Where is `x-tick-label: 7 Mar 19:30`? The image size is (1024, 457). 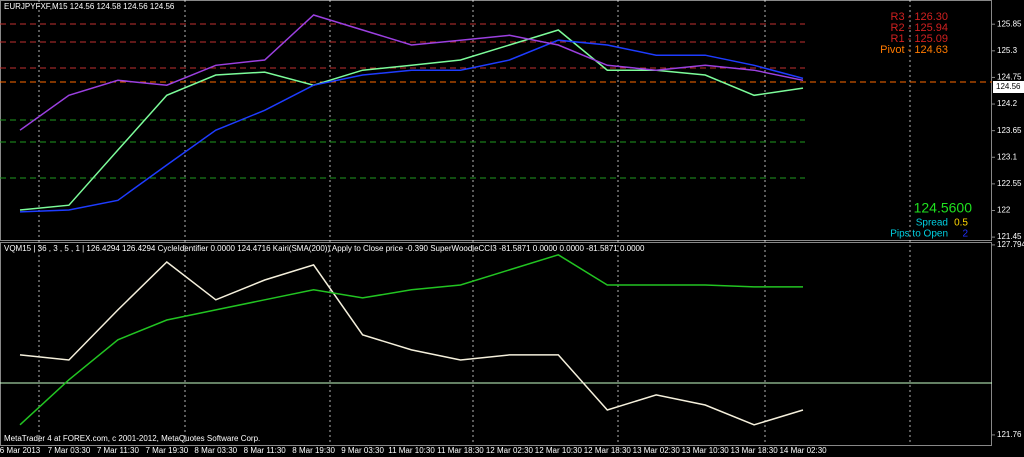
x-tick-label: 7 Mar 19:30 is located at coordinates (166, 450).